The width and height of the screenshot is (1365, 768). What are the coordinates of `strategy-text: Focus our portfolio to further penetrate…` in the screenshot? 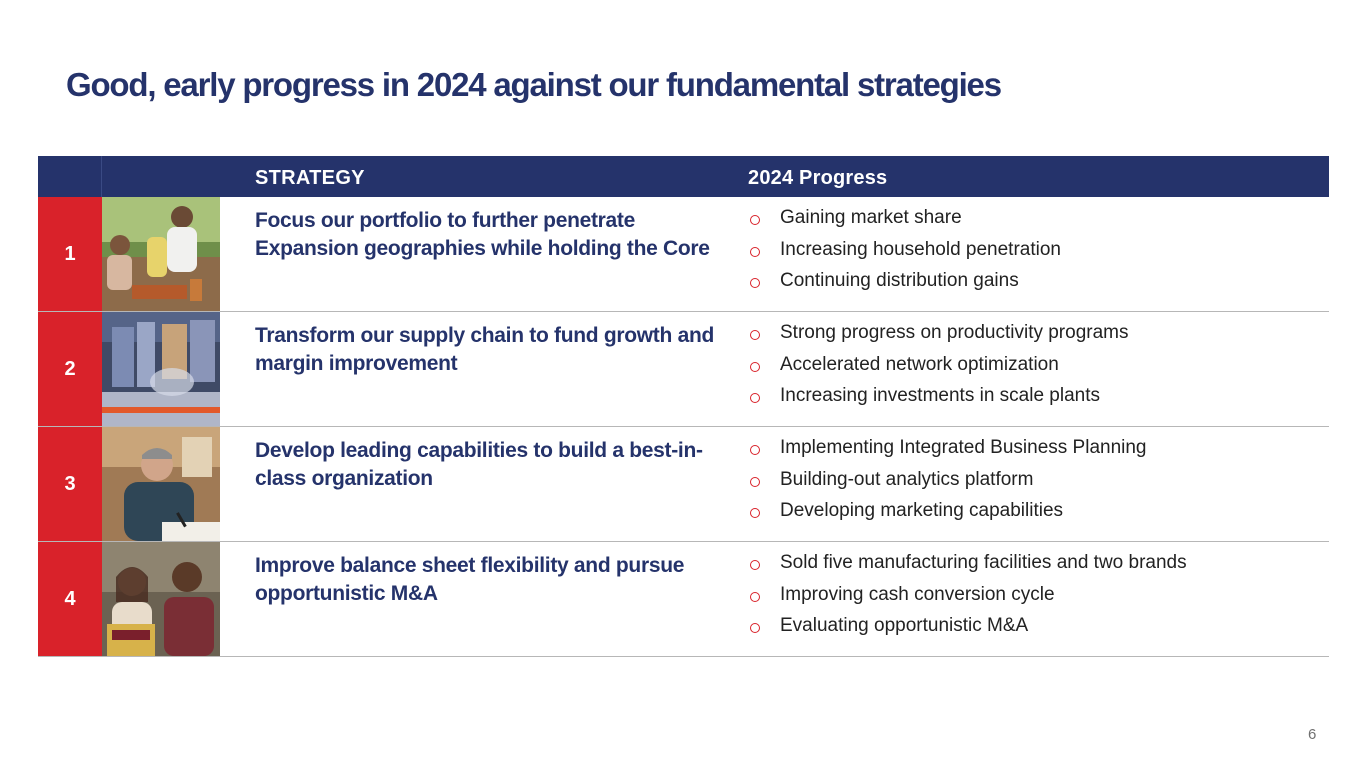 It's located at (482, 234).